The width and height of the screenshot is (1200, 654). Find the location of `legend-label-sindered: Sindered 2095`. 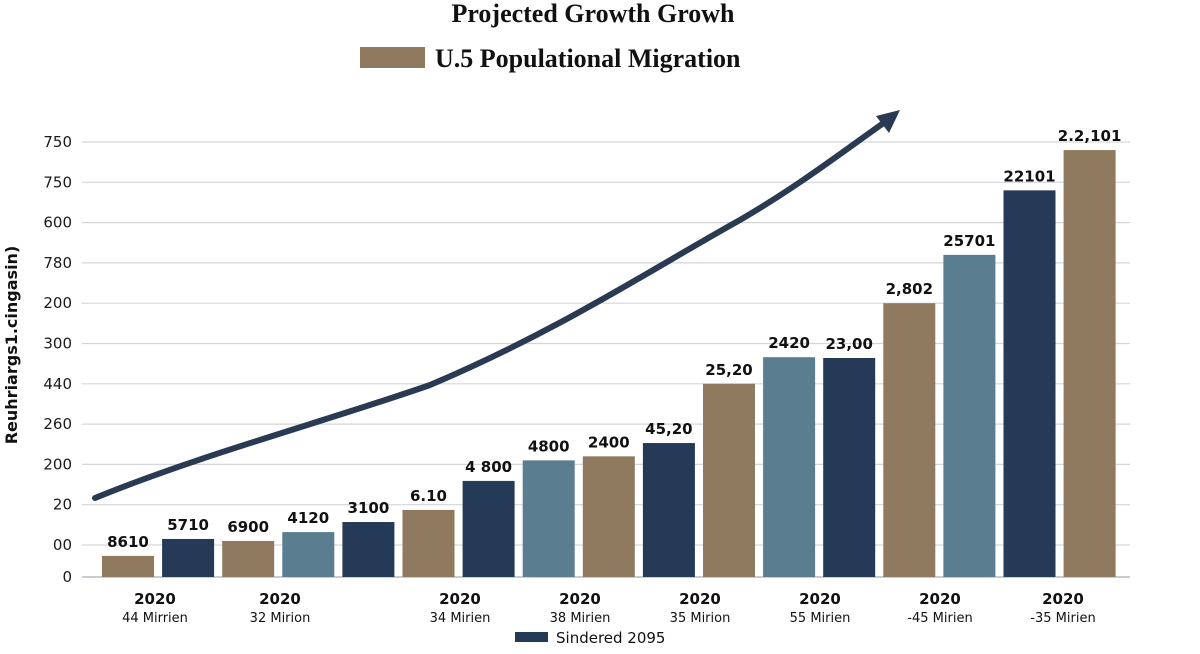

legend-label-sindered: Sindered 2095 is located at coordinates (610, 638).